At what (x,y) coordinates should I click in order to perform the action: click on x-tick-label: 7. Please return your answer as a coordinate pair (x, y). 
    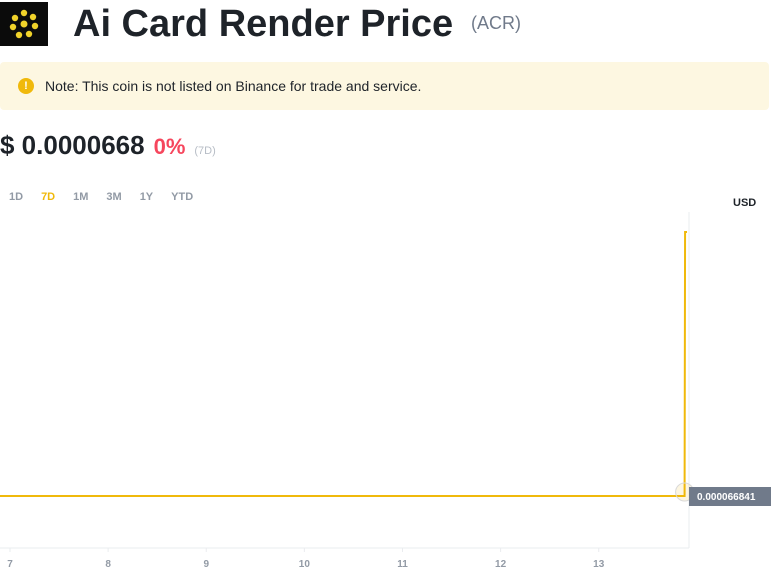
    Looking at the image, I should click on (10, 564).